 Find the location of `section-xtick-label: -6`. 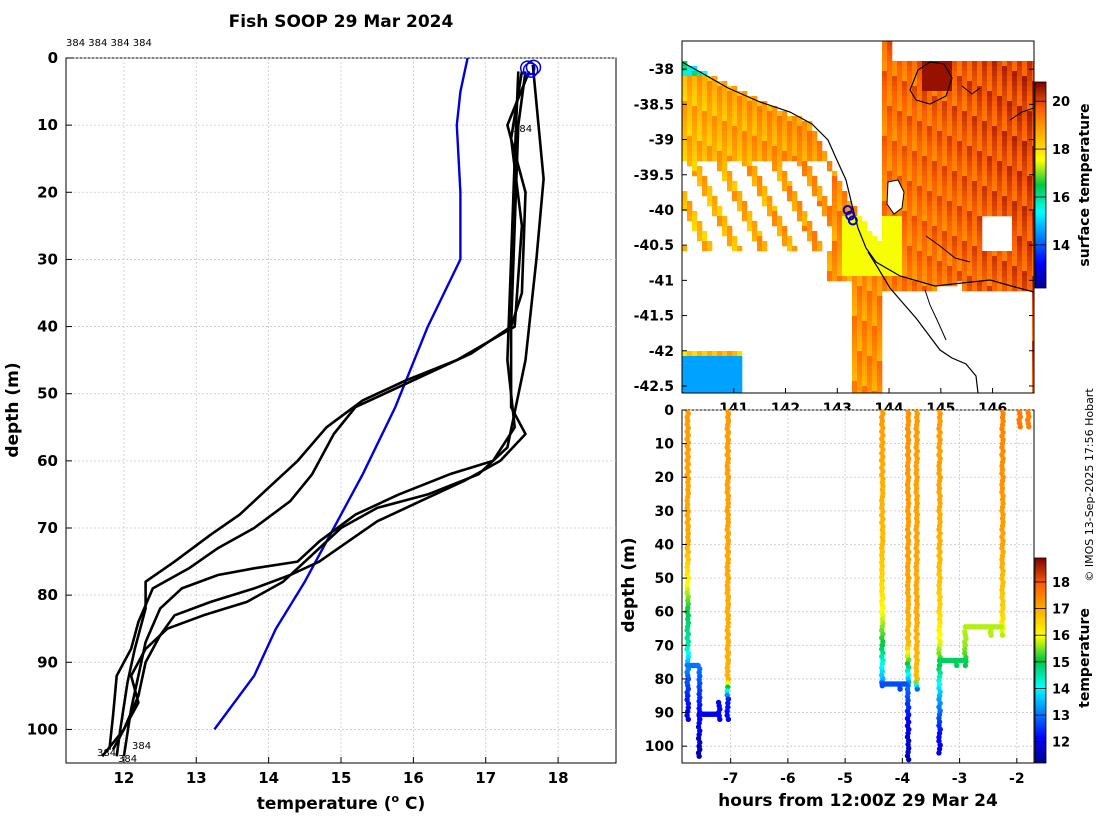

section-xtick-label: -6 is located at coordinates (788, 779).